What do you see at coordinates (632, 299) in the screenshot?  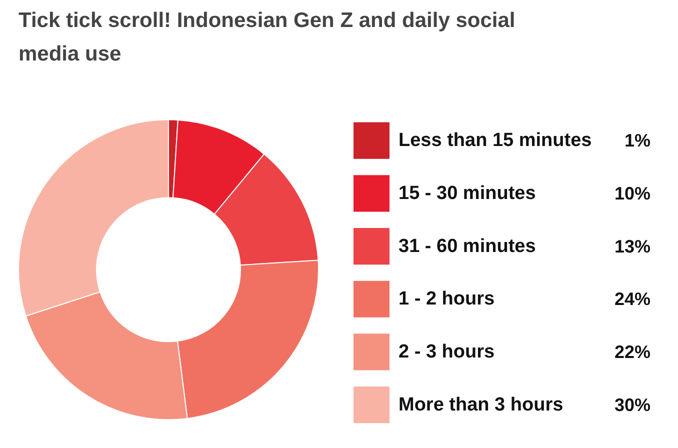 I see `data-label: 24%` at bounding box center [632, 299].